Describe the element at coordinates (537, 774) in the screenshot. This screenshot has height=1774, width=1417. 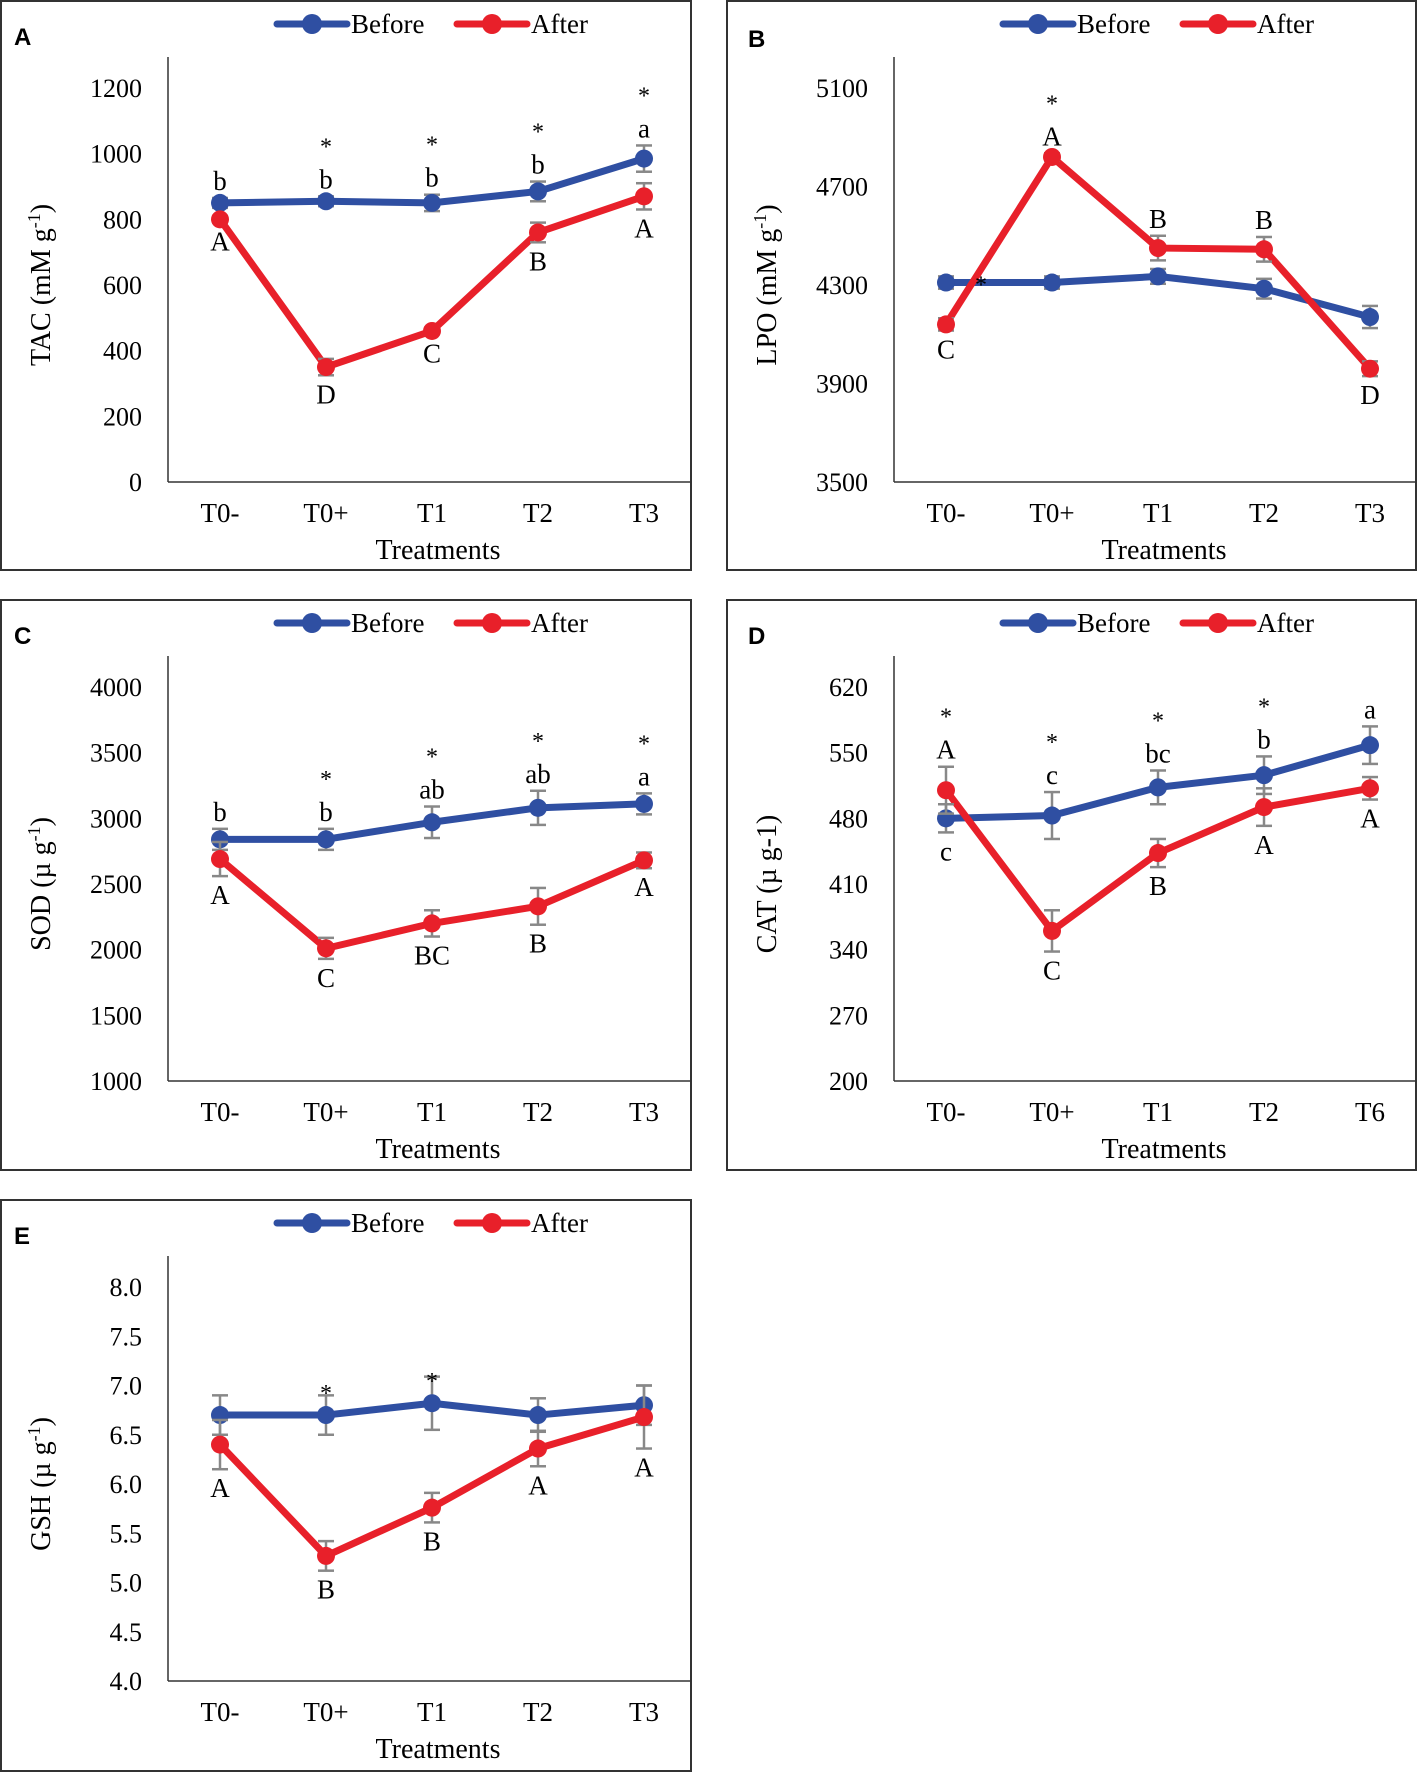
I see `significance-letter: ab` at that location.